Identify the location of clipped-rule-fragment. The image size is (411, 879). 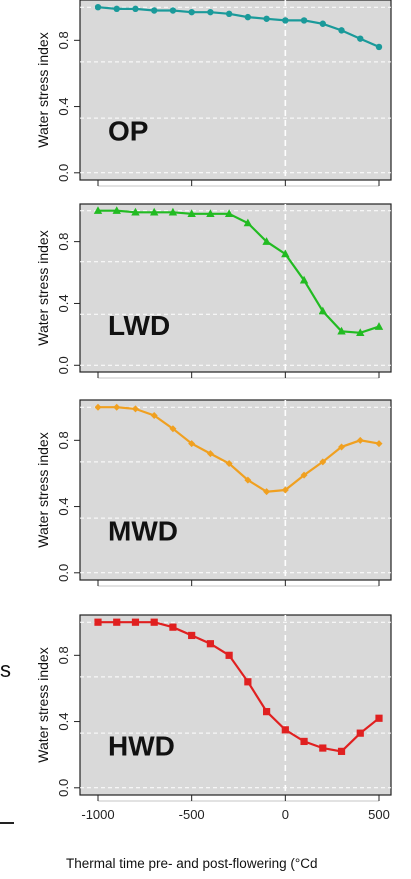
(7, 823).